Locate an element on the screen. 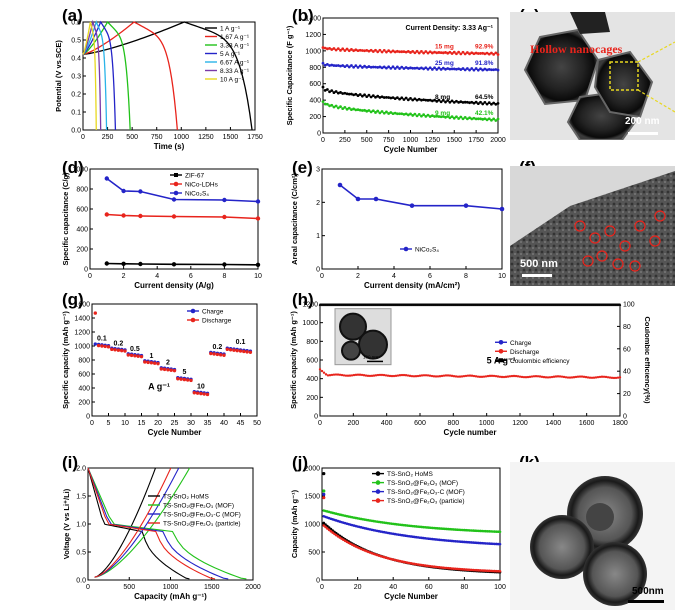 The width and height of the screenshot is (700, 612). y-tick-label: 0.3 is located at coordinates (76, 77).